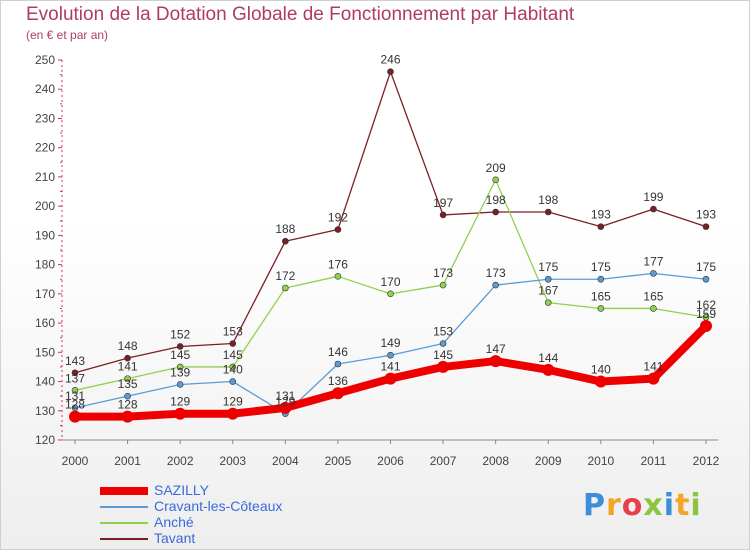 The width and height of the screenshot is (750, 550). What do you see at coordinates (285, 276) in the screenshot?
I see `data-label: 172` at bounding box center [285, 276].